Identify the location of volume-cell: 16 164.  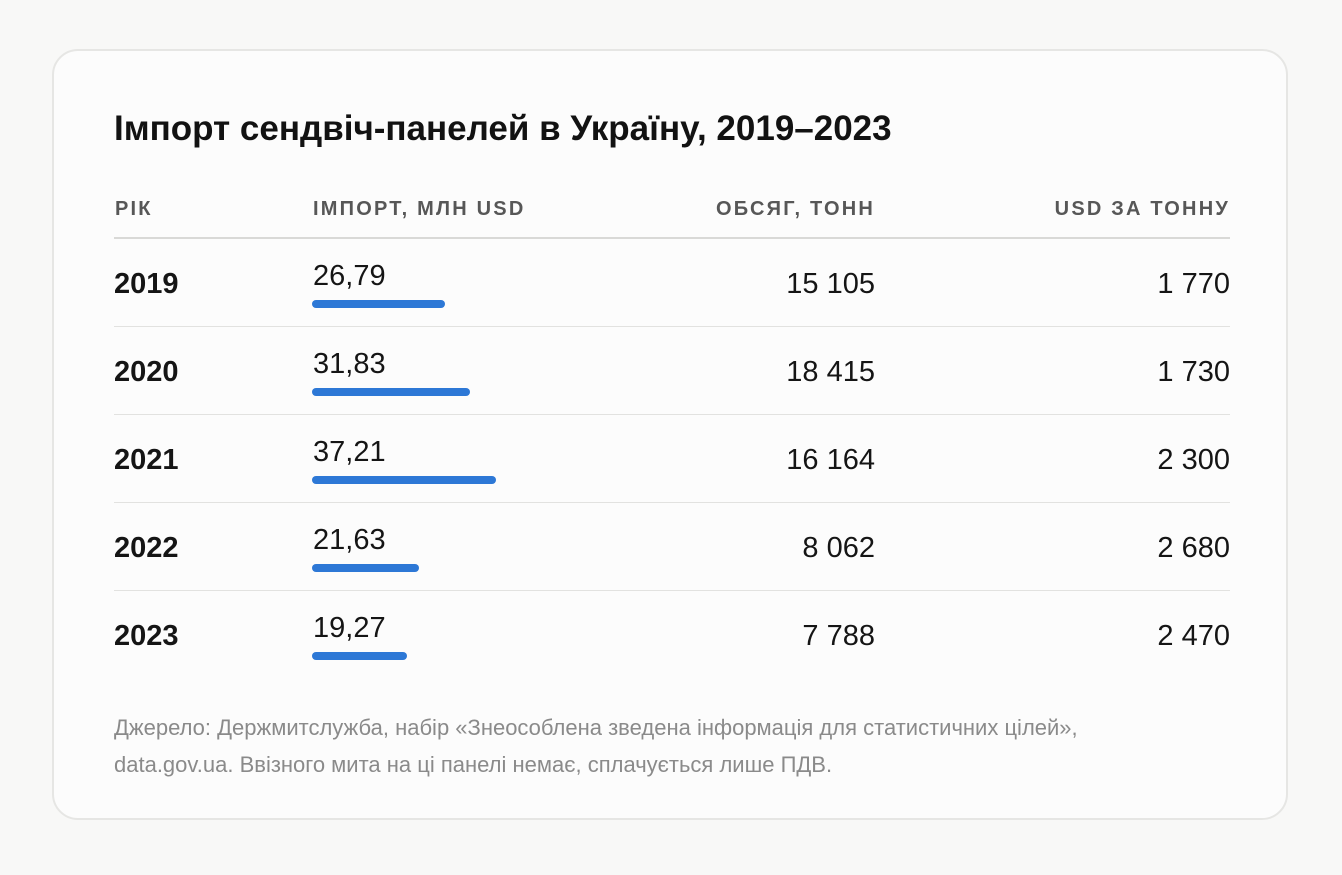
(830, 460).